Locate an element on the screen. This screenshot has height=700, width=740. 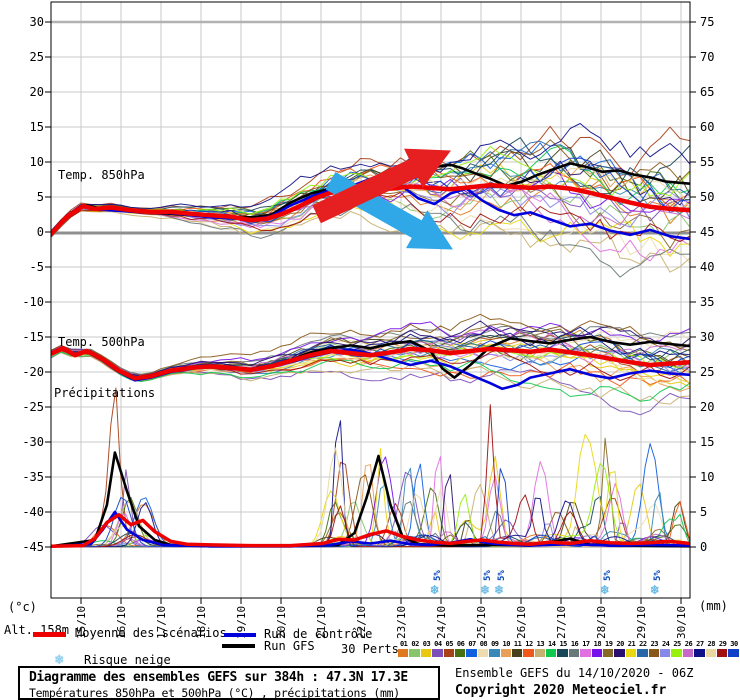
member-swatch-08: 08 is located at coordinates (483, 648).